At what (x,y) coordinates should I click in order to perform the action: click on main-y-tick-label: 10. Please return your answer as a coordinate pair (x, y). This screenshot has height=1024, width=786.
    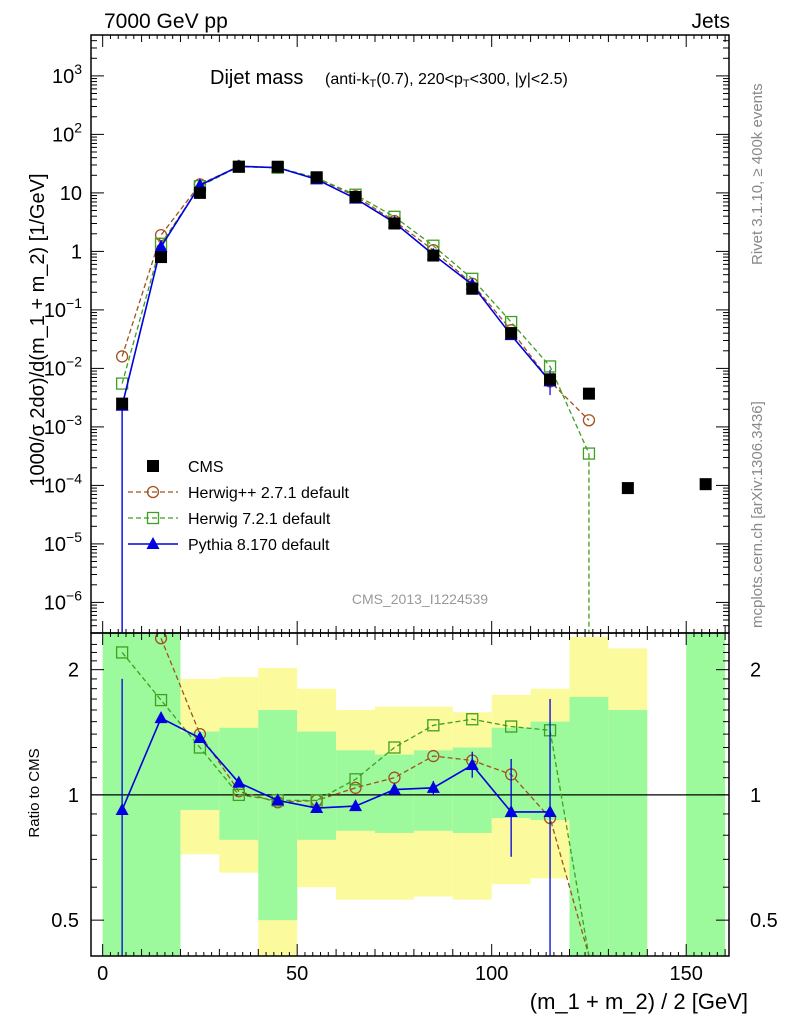
    Looking at the image, I should click on (71, 194).